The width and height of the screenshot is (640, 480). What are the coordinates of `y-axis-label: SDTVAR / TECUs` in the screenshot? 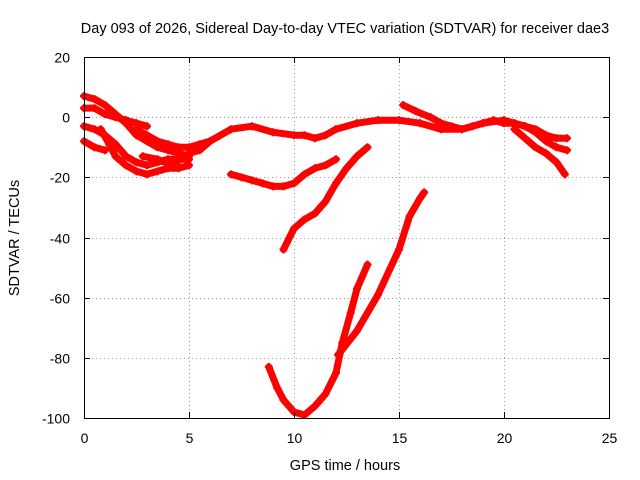 It's located at (15, 238).